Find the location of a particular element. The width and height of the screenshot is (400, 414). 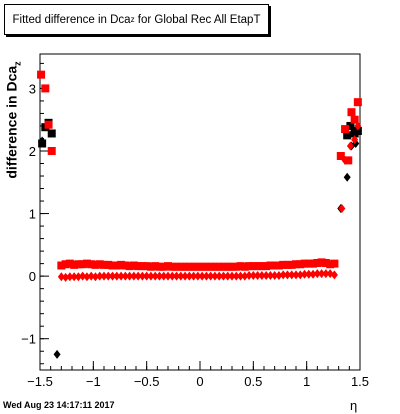

y-tick-label: 3 is located at coordinates (32, 88).